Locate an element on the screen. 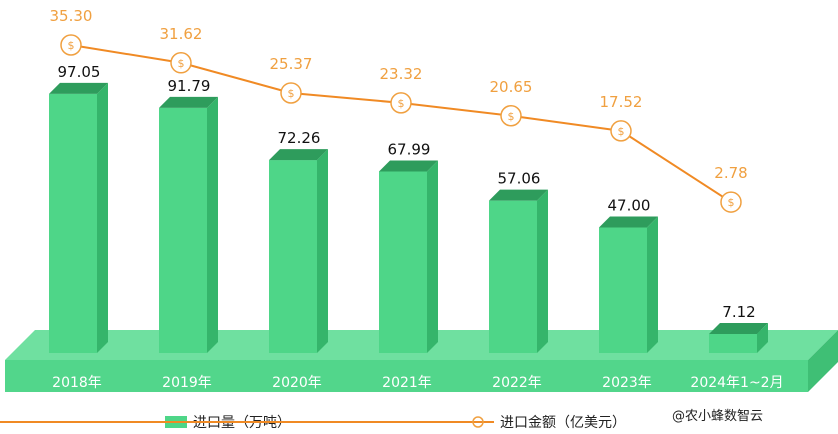 The width and height of the screenshot is (838, 434). line-point: $20.65 is located at coordinates (511, 102).